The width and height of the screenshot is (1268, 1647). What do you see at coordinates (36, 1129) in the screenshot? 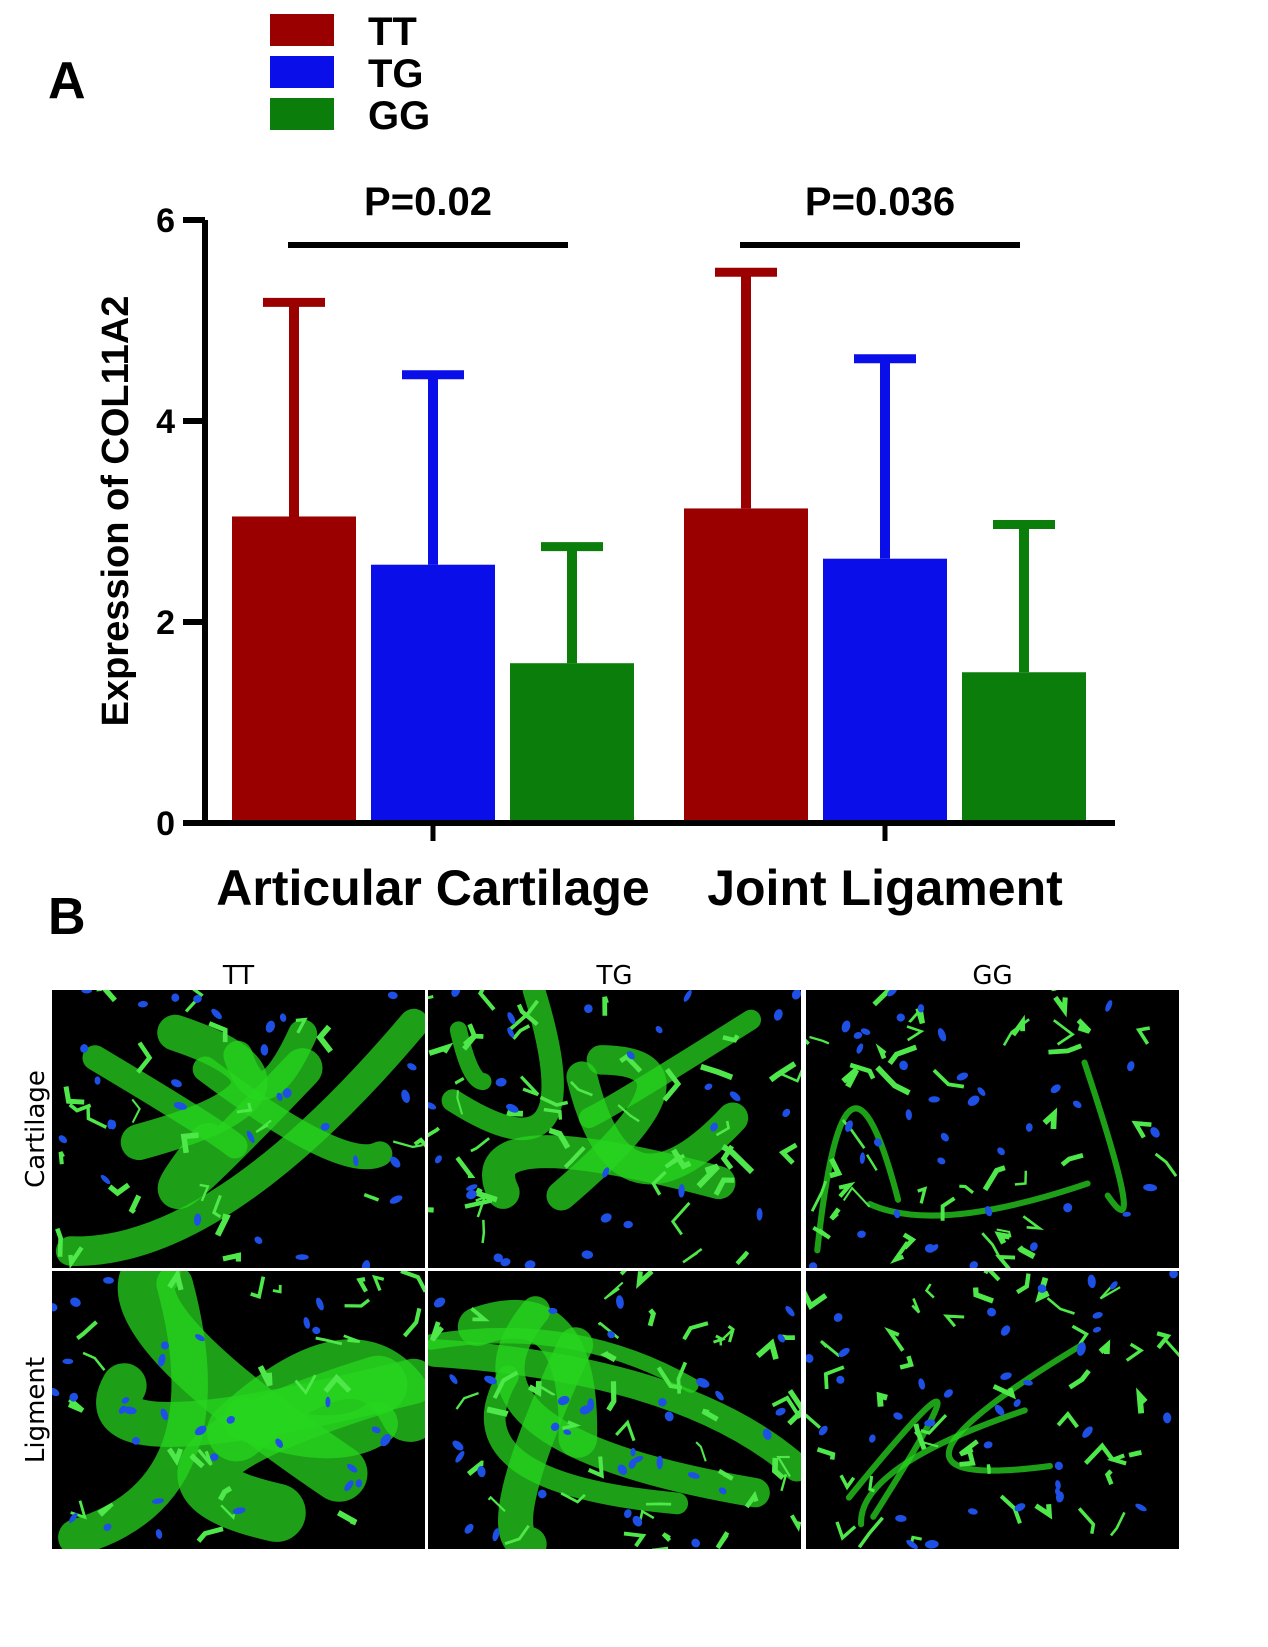
I see `row-header-cartilage: Cartilage` at bounding box center [36, 1129].